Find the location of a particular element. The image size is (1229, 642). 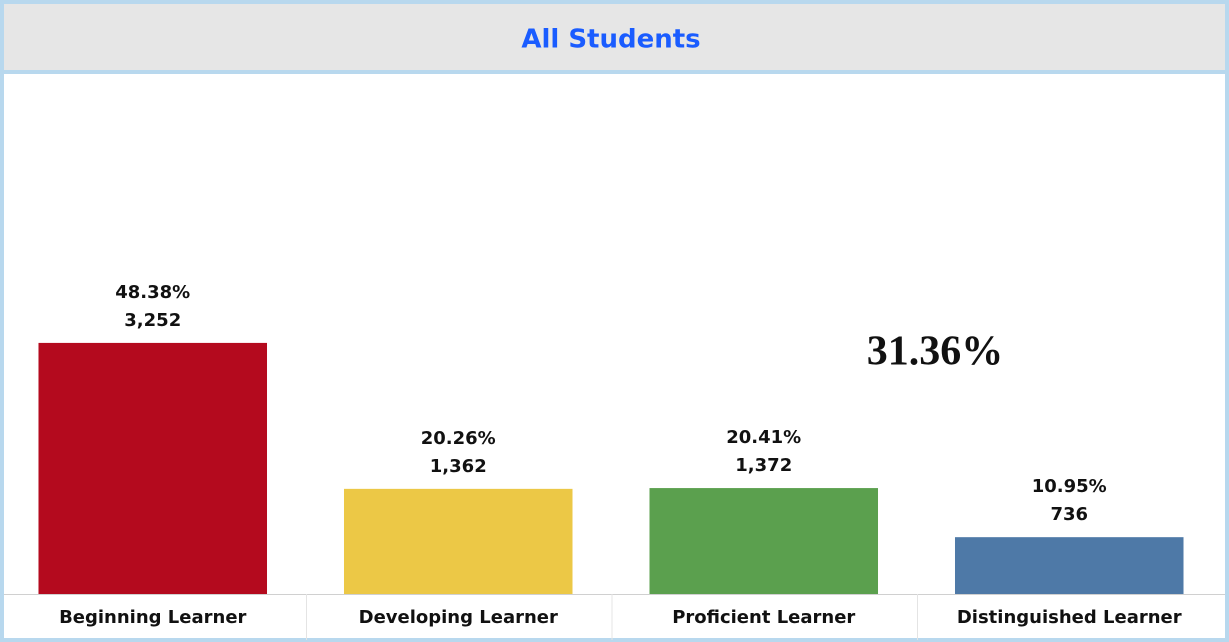

count-label: 1,362 is located at coordinates (458, 466).